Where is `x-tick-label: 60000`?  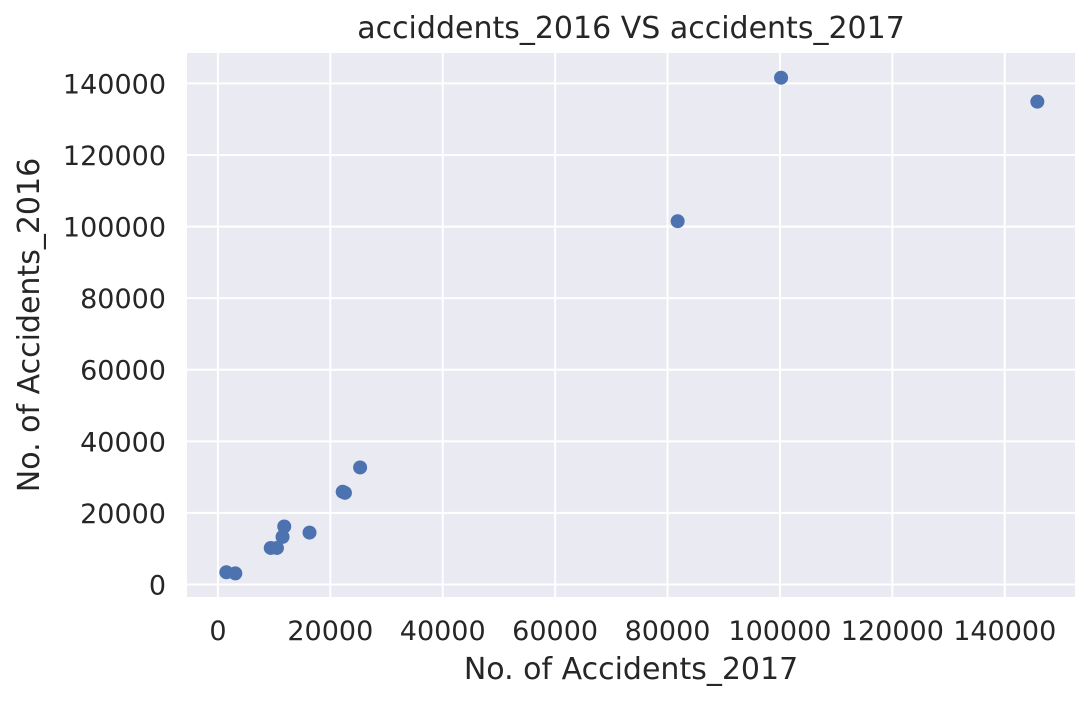
x-tick-label: 60000 is located at coordinates (555, 631).